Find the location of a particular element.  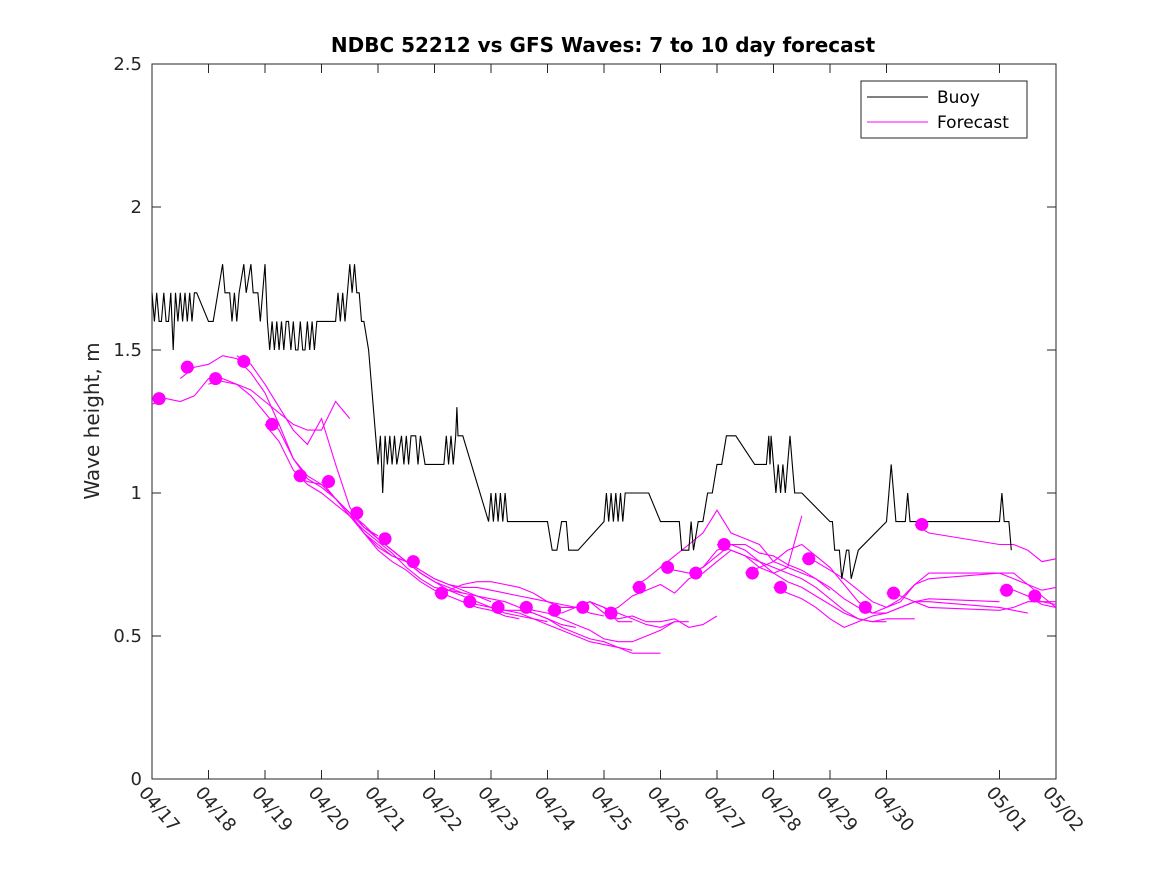

y-tick-label: 2 is located at coordinates (136, 207).